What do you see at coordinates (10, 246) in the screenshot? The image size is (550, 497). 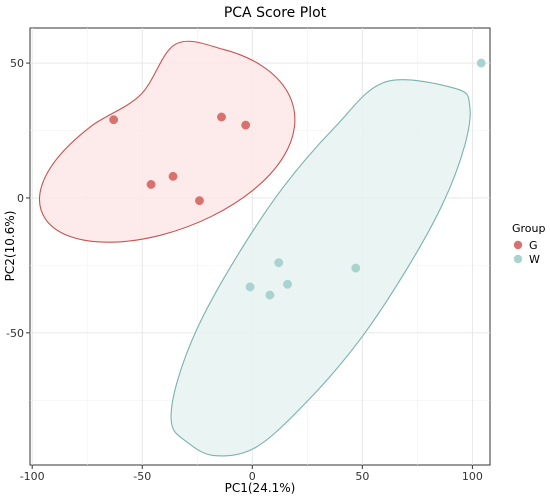 I see `y-axis-title: PC2(10.6%)` at bounding box center [10, 246].